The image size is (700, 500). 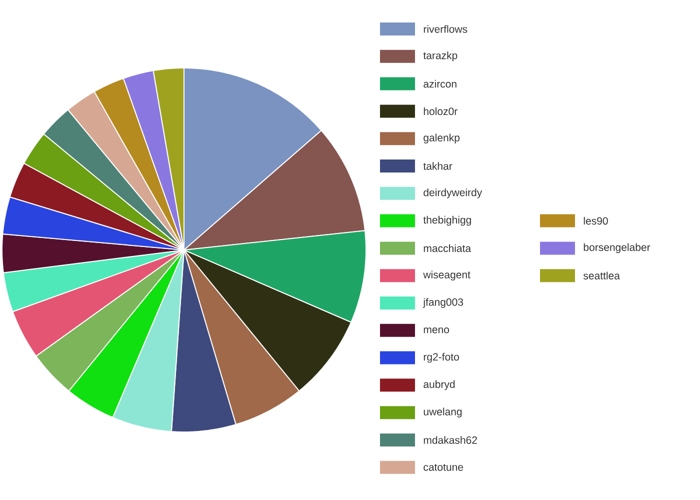 What do you see at coordinates (437, 331) in the screenshot?
I see `legend-label: meno` at bounding box center [437, 331].